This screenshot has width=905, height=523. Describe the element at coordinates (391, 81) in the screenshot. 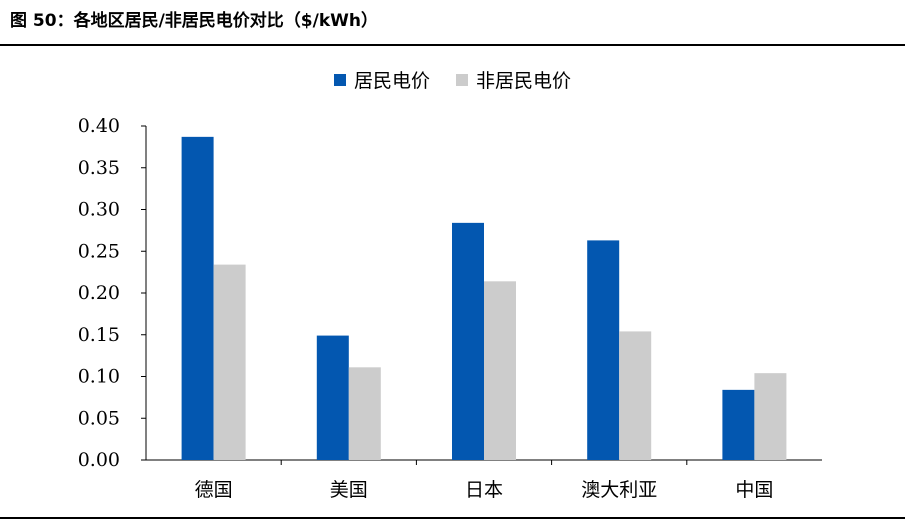

I see `legend-label-residential: 居民电价` at that location.